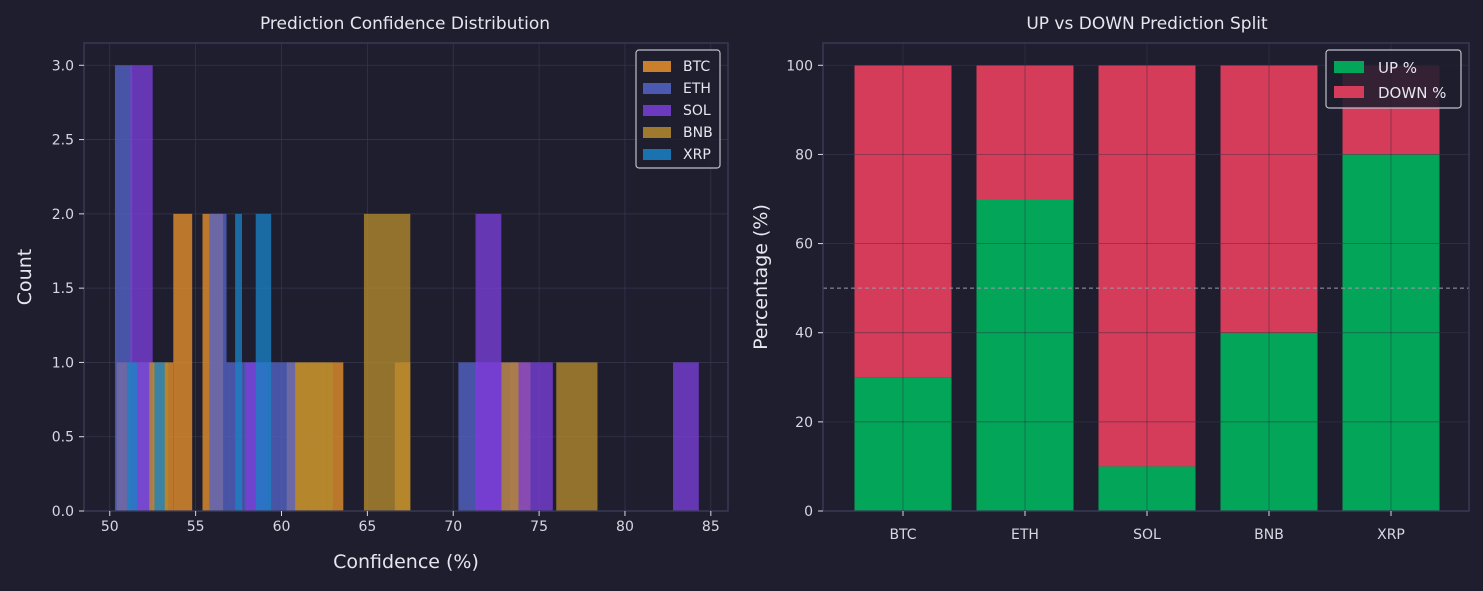  I want to click on histogram-legend-box, so click(678, 109).